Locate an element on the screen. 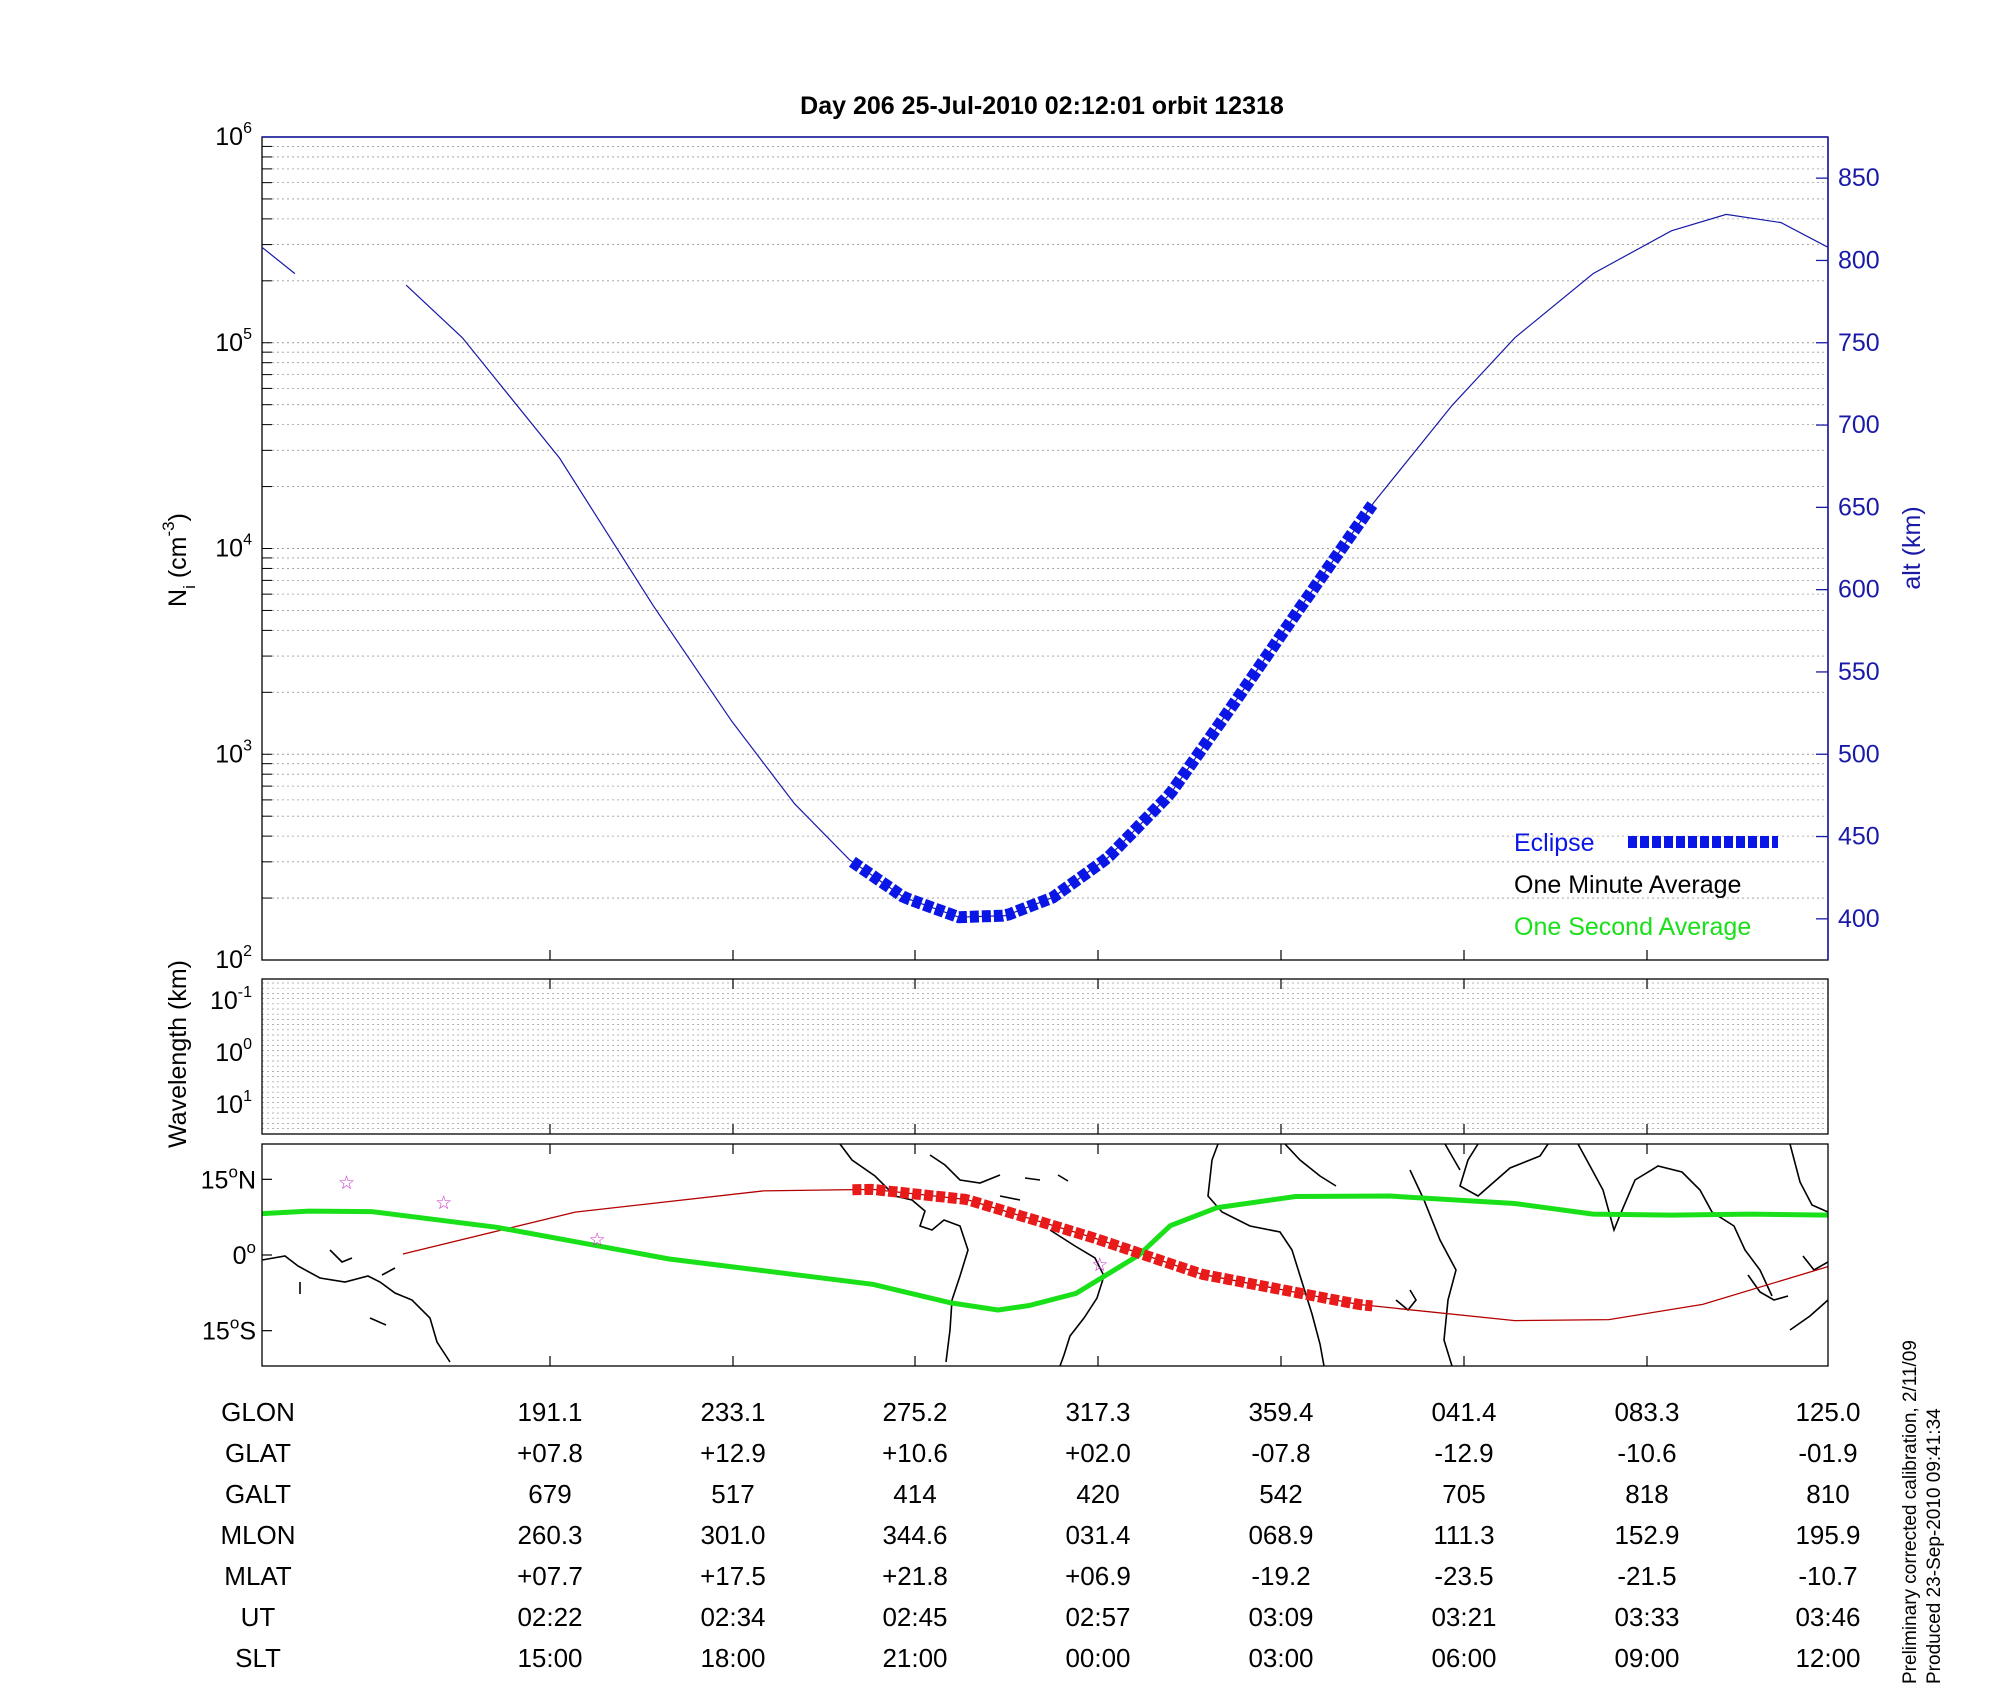 The image size is (2000, 1700). density-y-axis-label: Ni (cm-3) is located at coordinates (179, 560).